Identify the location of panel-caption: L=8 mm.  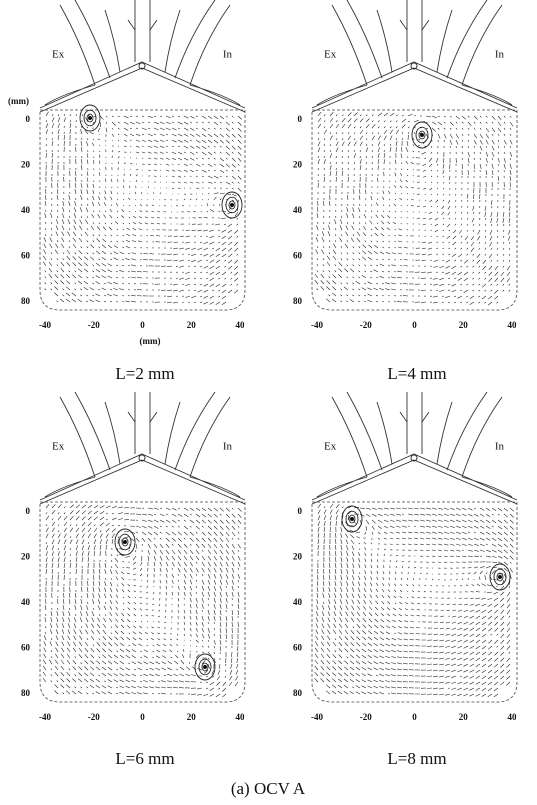
(416, 758).